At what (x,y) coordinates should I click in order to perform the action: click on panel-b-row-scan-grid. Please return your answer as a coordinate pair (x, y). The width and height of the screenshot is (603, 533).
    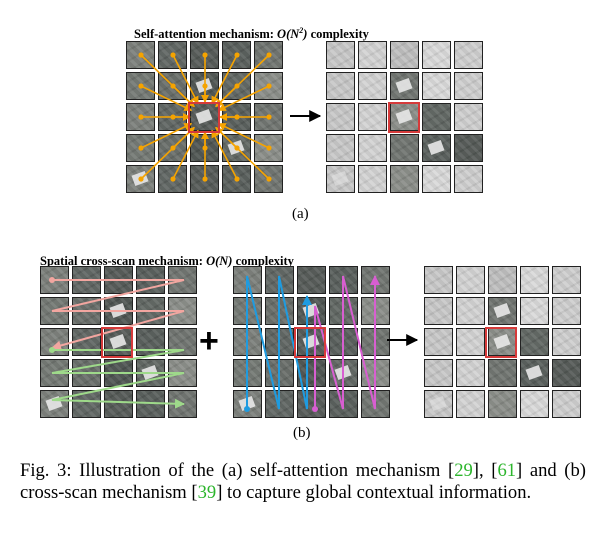
    Looking at the image, I should click on (118, 342).